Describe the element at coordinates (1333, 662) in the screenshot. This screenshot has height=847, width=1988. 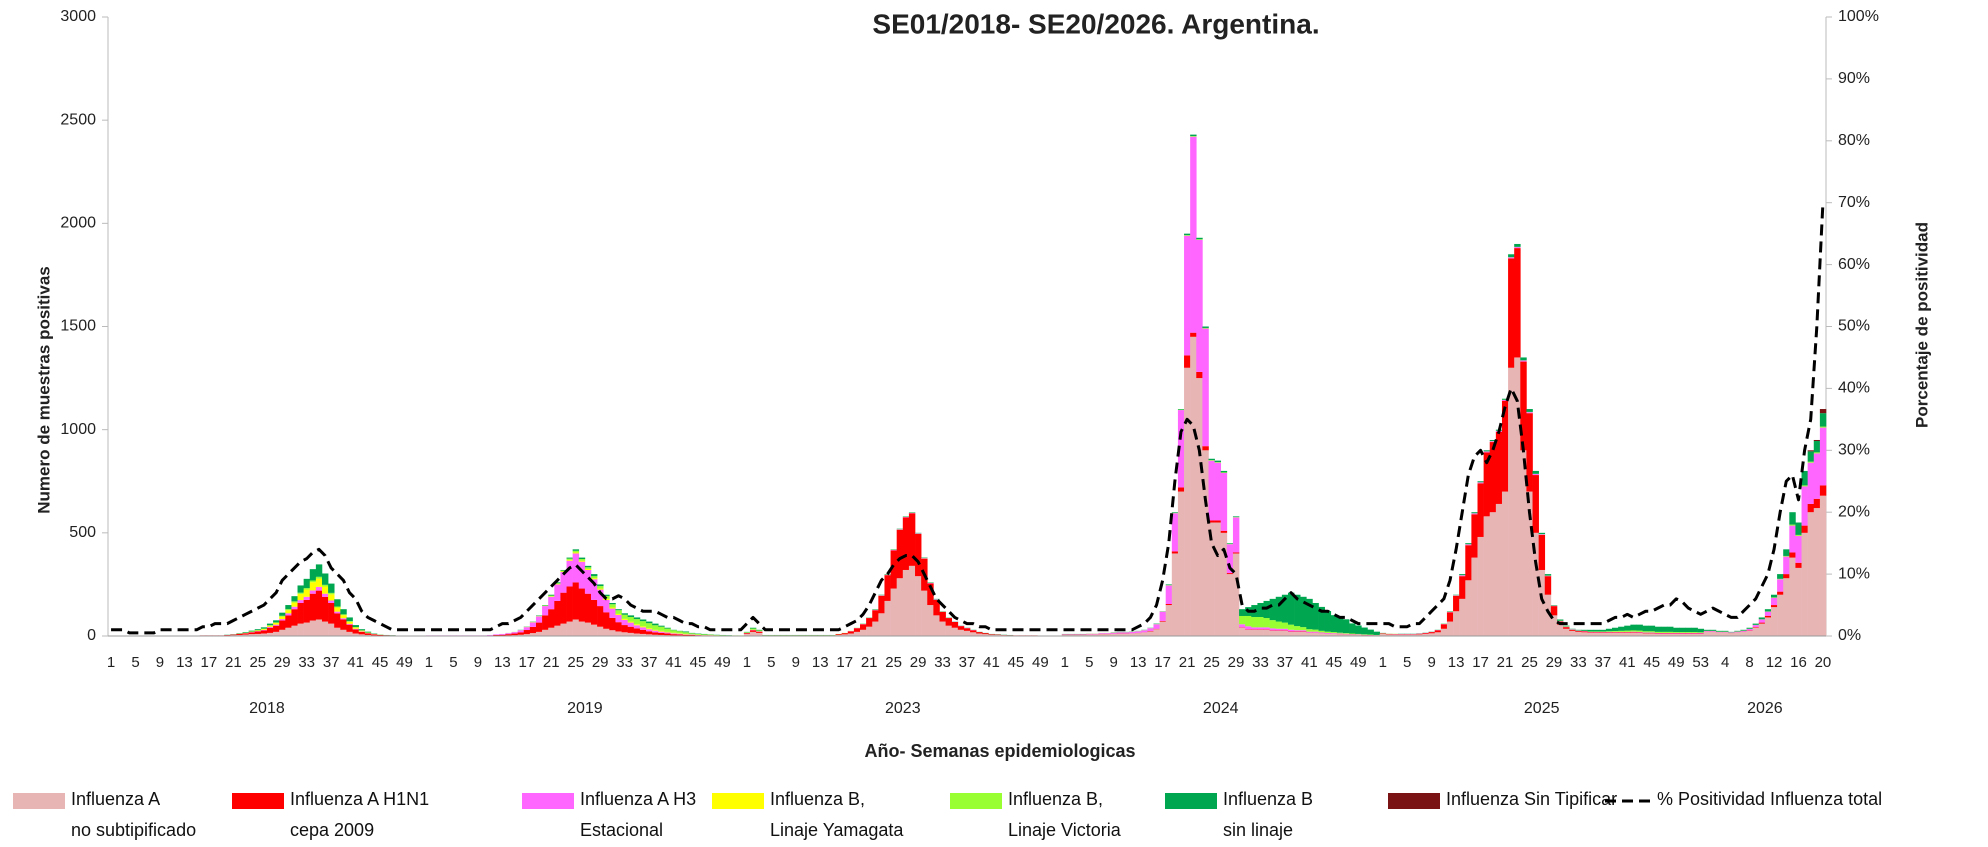
I see `x-tick-label: 45` at that location.